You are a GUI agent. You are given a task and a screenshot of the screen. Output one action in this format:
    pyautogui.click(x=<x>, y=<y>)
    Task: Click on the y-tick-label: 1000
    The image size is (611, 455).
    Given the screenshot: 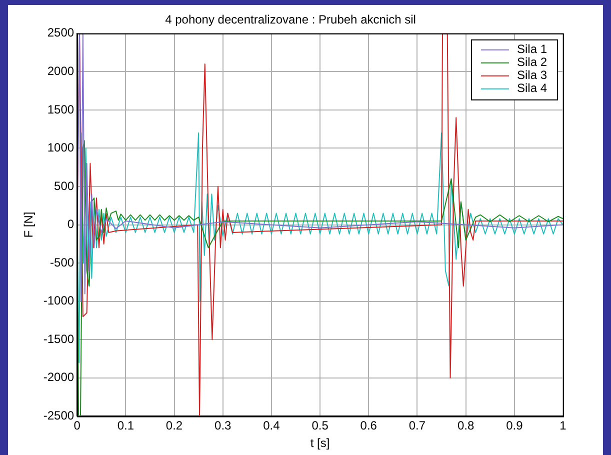 What is the action you would take?
    pyautogui.click(x=60, y=147)
    